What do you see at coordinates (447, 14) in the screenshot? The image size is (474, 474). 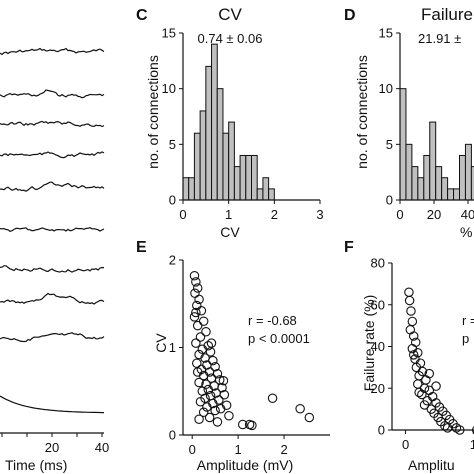 I see `panel-d-title: Failure` at bounding box center [447, 14].